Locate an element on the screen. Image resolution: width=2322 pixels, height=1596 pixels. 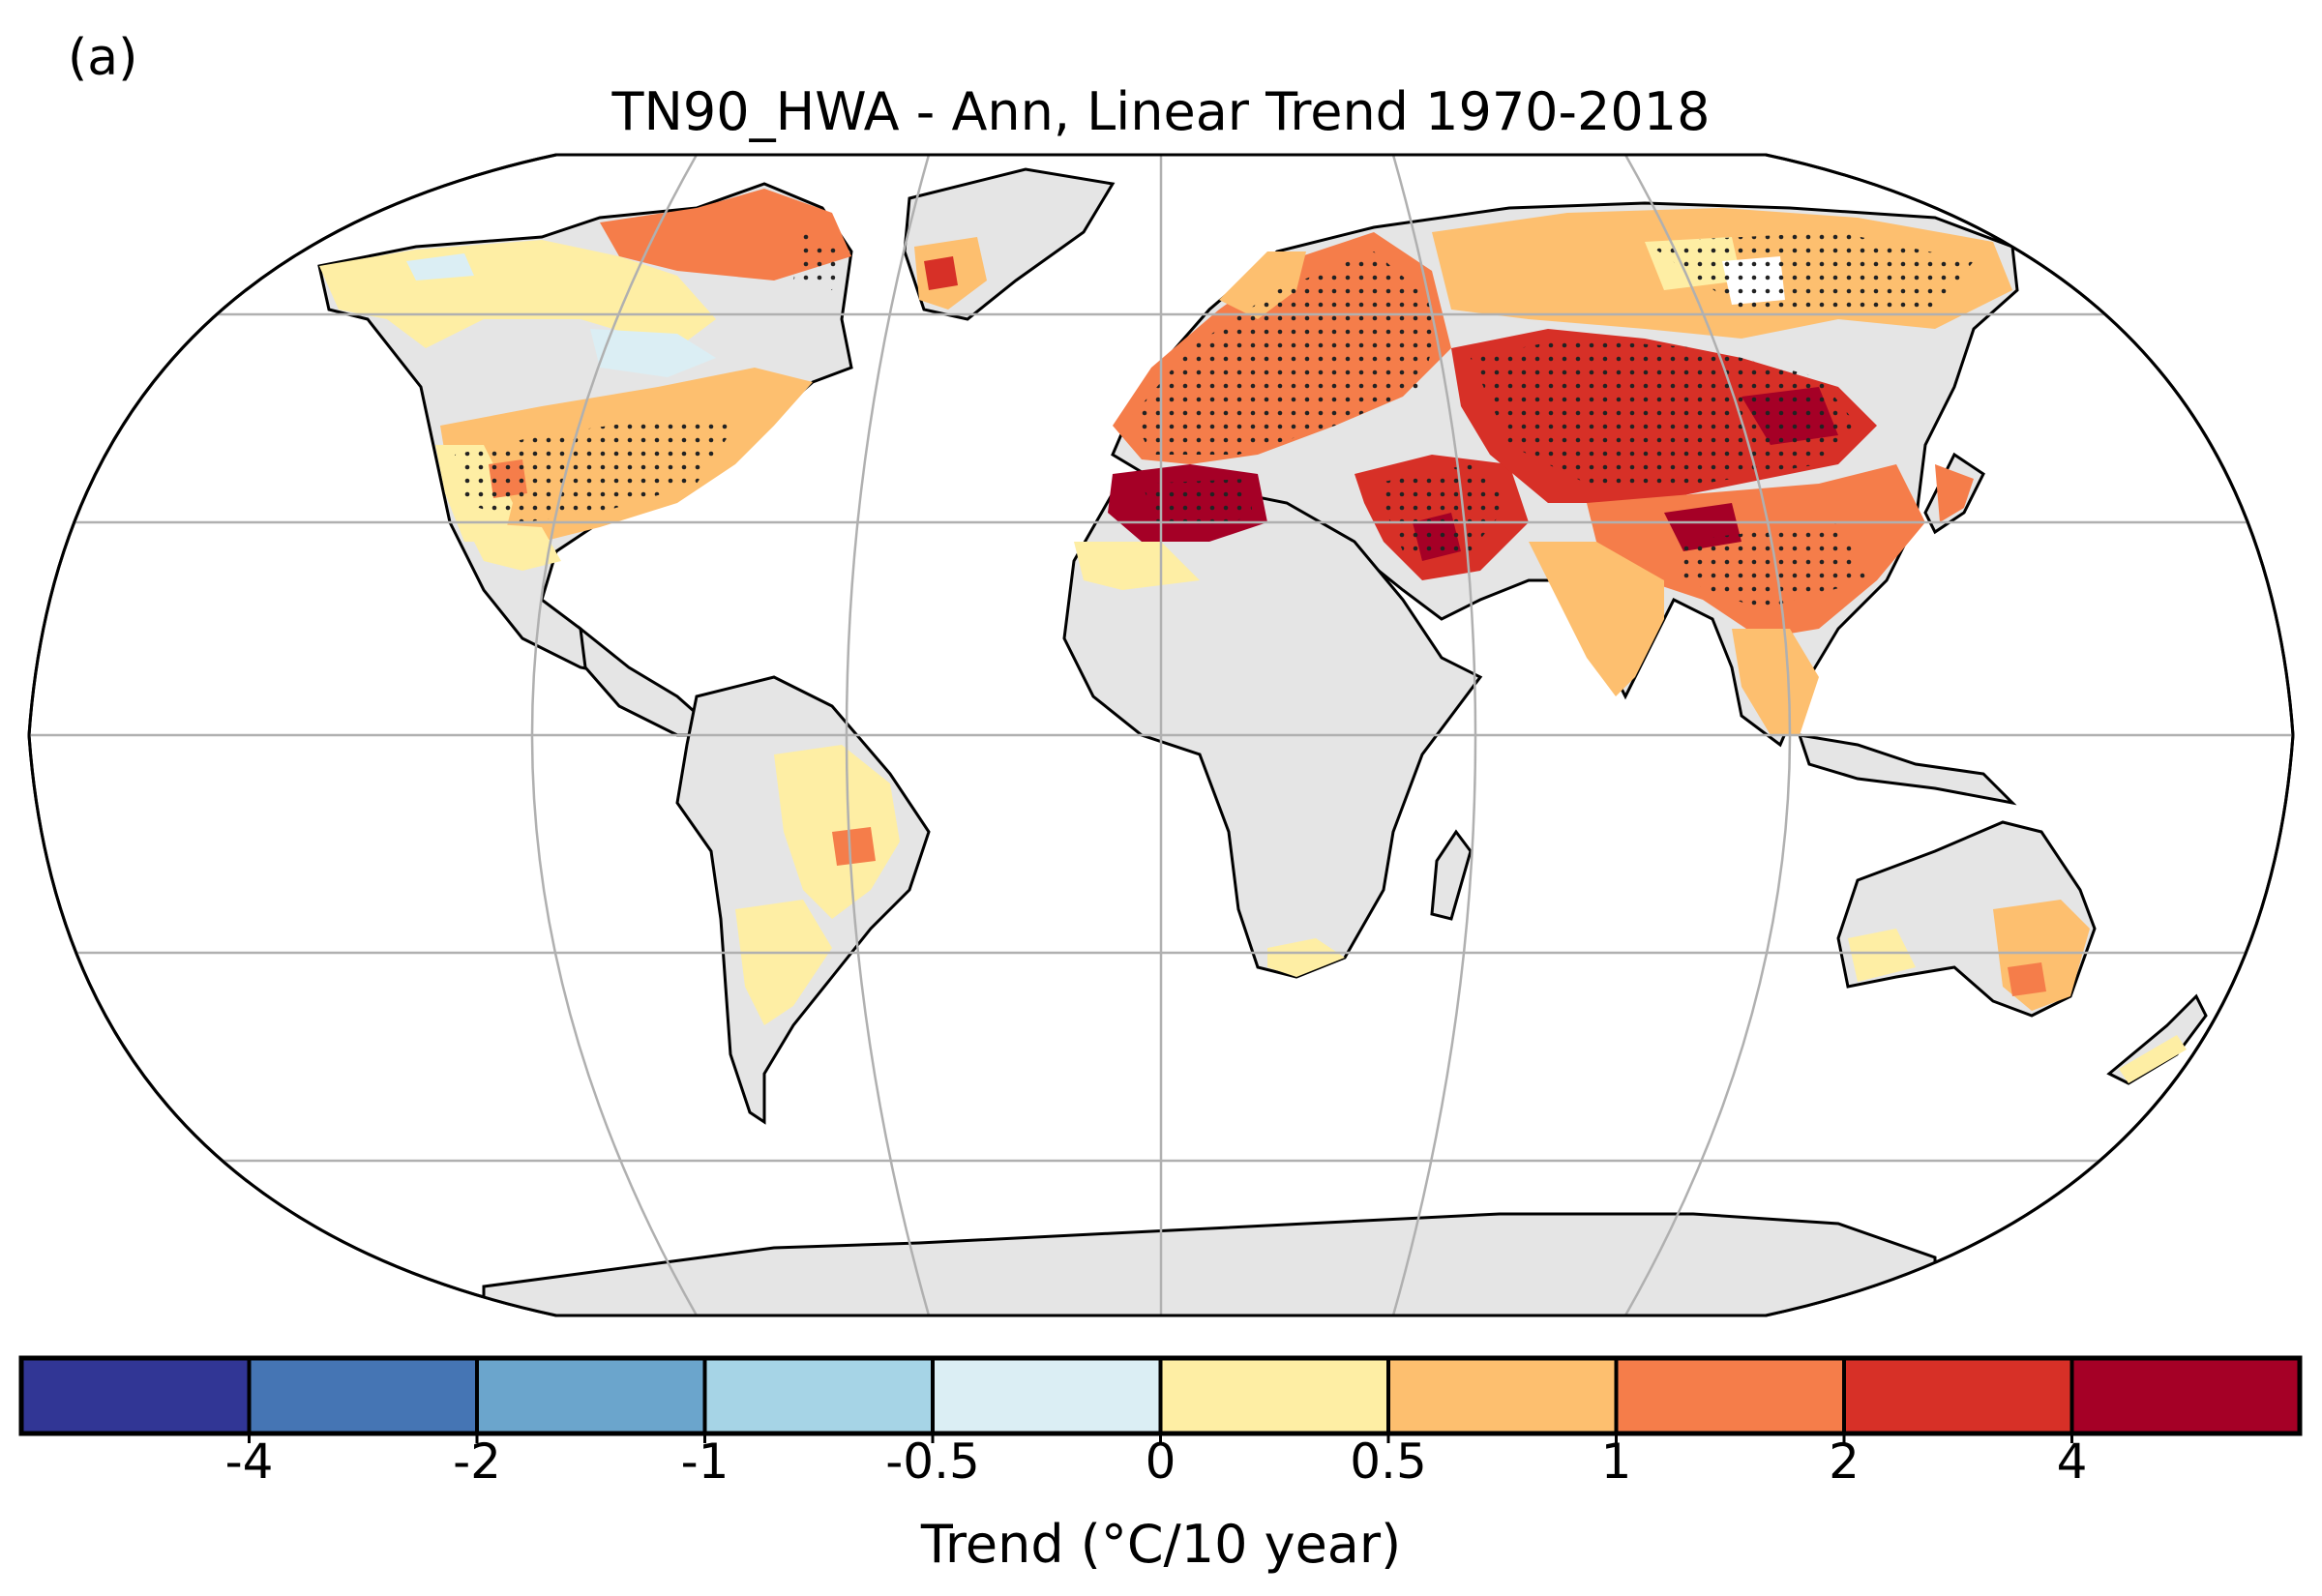
trend-region-central-canada is located at coordinates (653, 353).